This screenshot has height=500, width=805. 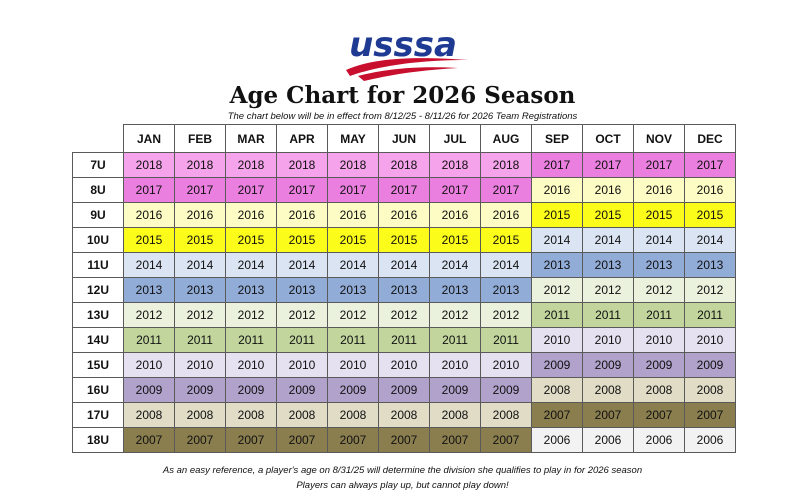 I want to click on division-label: 12U, so click(x=98, y=290).